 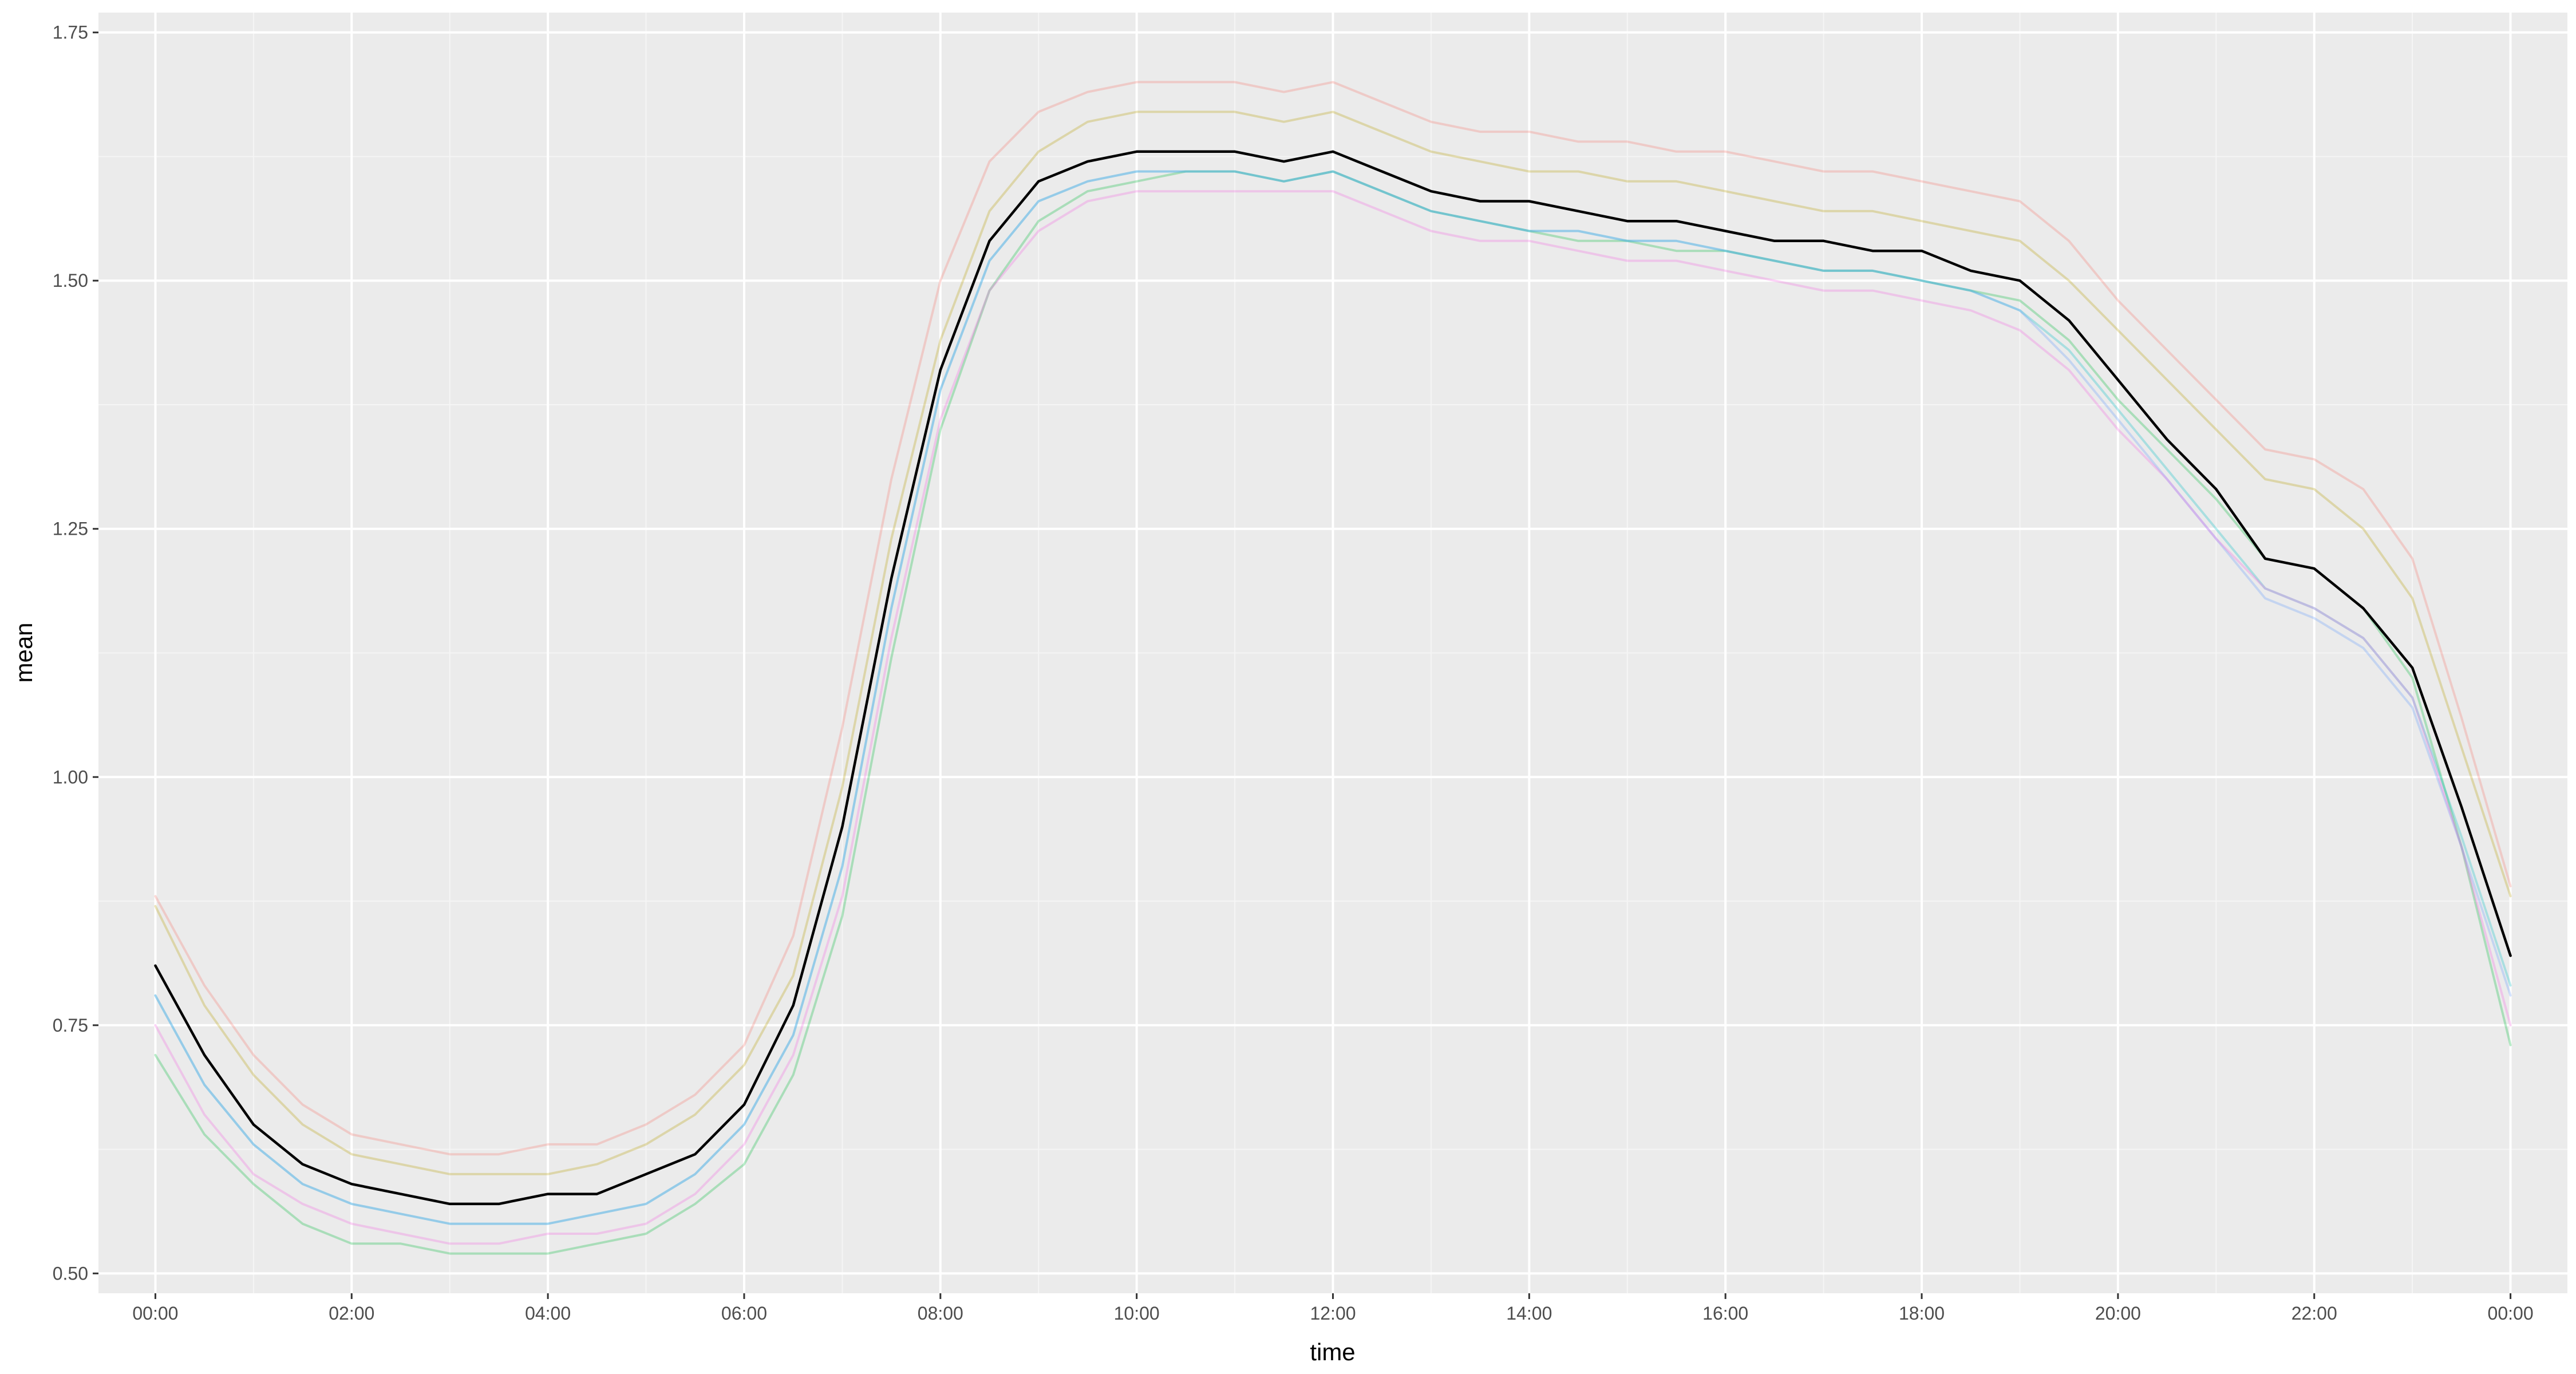 I want to click on y-tick-label: 1.50, so click(x=70, y=280).